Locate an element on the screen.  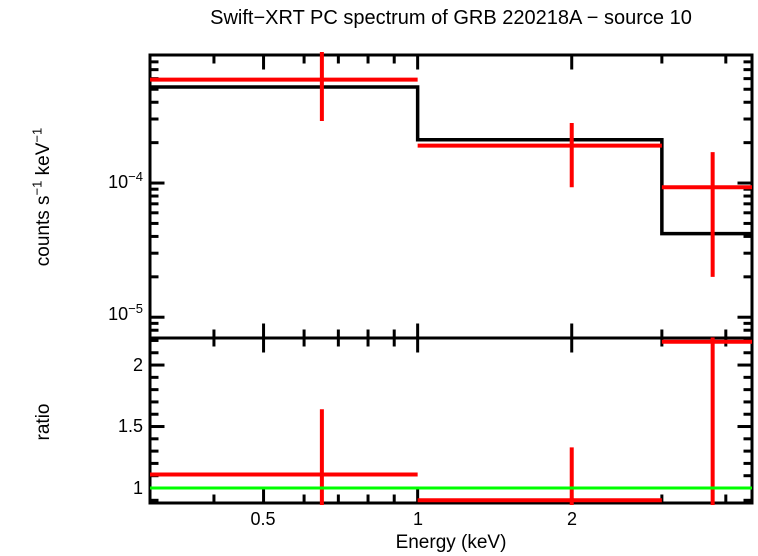
spectrum-ytick-label-1e-5: 10−5 is located at coordinates (113, 312).